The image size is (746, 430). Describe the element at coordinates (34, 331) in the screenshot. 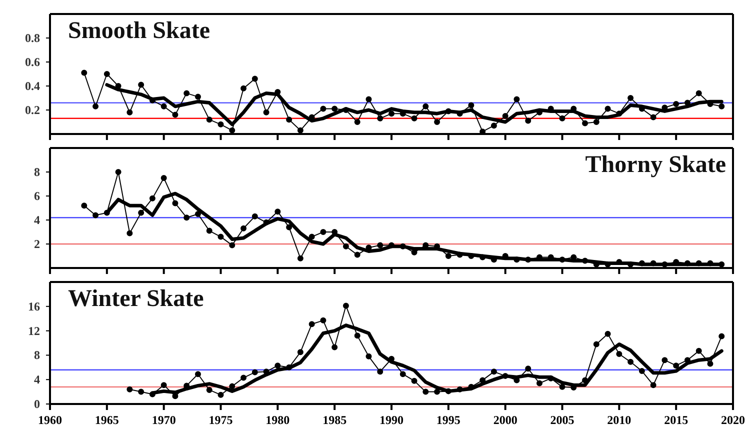

I see `y-tick-label: 12` at that location.